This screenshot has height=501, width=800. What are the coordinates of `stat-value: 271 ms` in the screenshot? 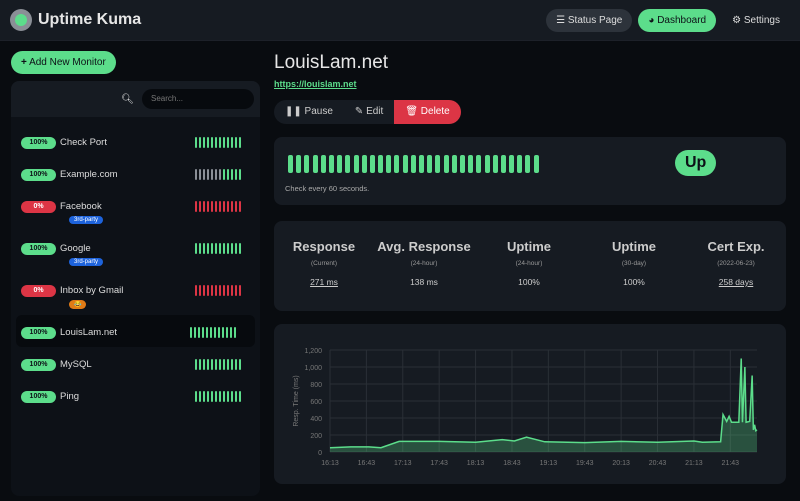 It's located at (324, 282).